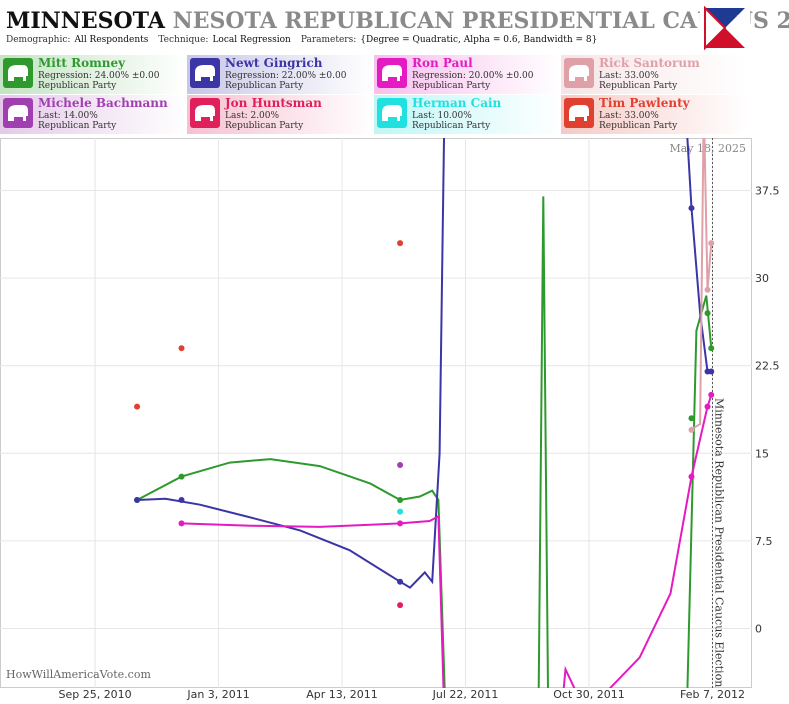  What do you see at coordinates (758, 628) in the screenshot?
I see `y-tick-label: 0` at bounding box center [758, 628].